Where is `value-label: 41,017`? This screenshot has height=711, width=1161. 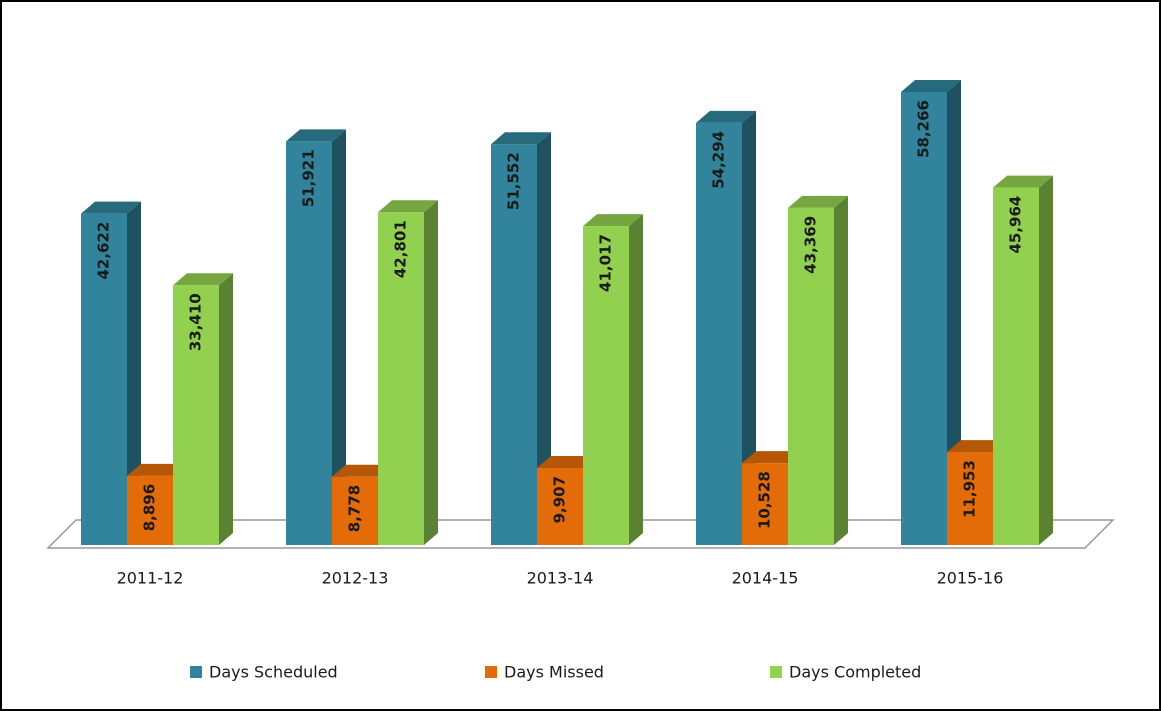 value-label: 41,017 is located at coordinates (606, 263).